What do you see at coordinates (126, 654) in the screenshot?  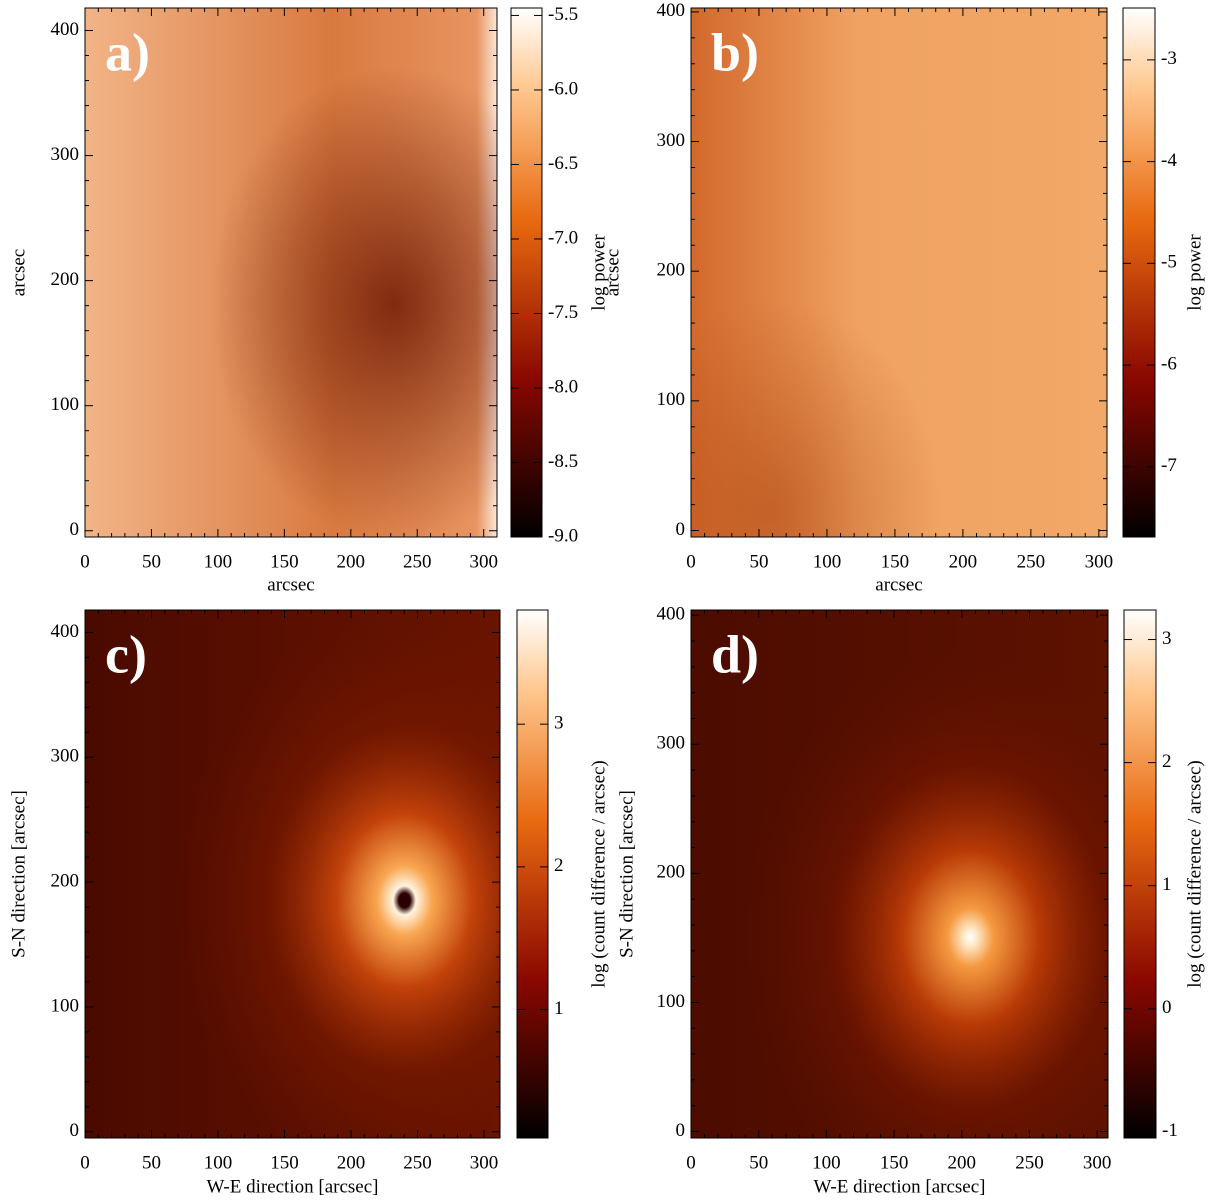 I see `panel-label: c)` at bounding box center [126, 654].